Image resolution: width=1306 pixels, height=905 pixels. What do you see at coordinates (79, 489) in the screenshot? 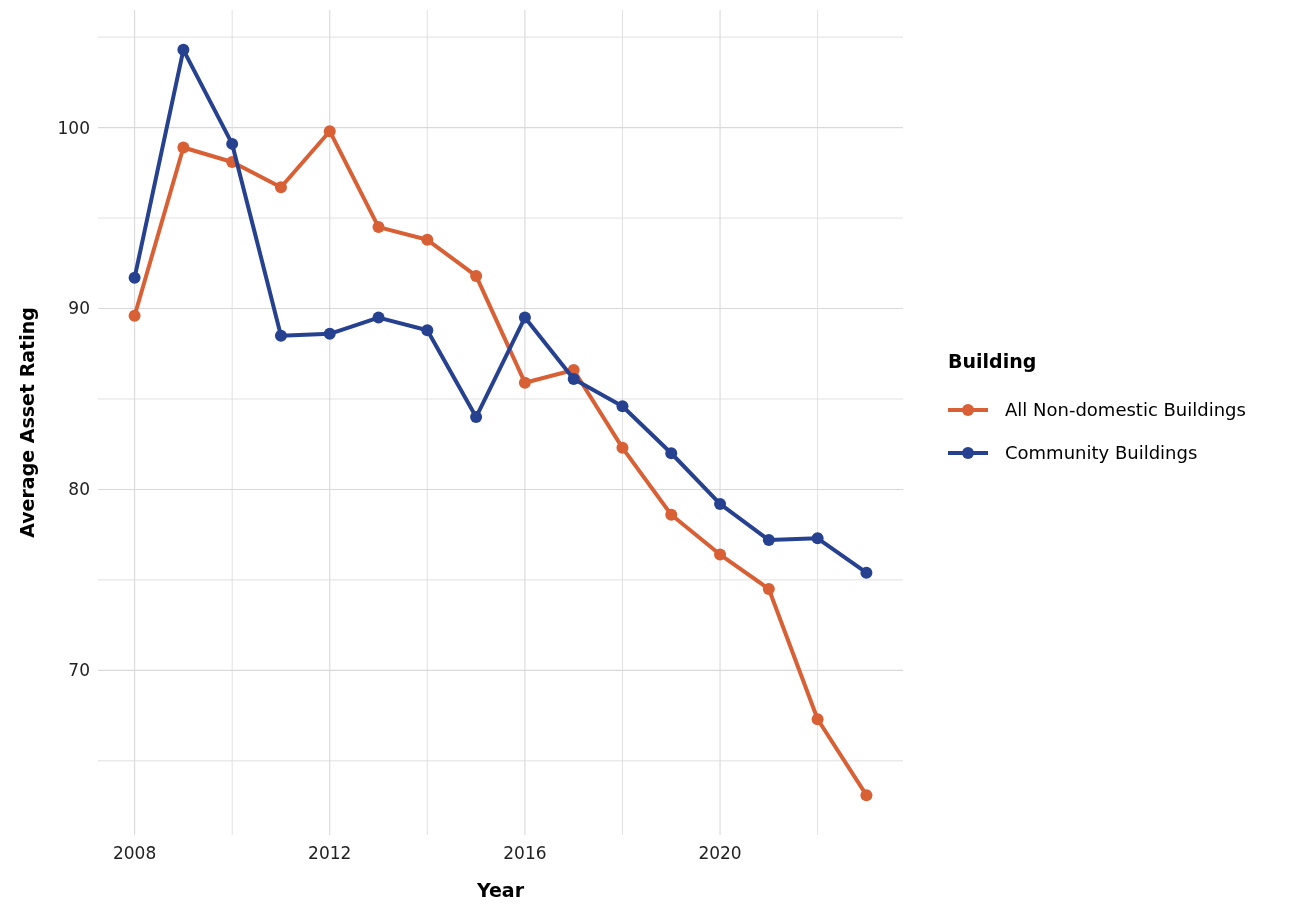
I see `y-tick-label: 80` at bounding box center [79, 489].